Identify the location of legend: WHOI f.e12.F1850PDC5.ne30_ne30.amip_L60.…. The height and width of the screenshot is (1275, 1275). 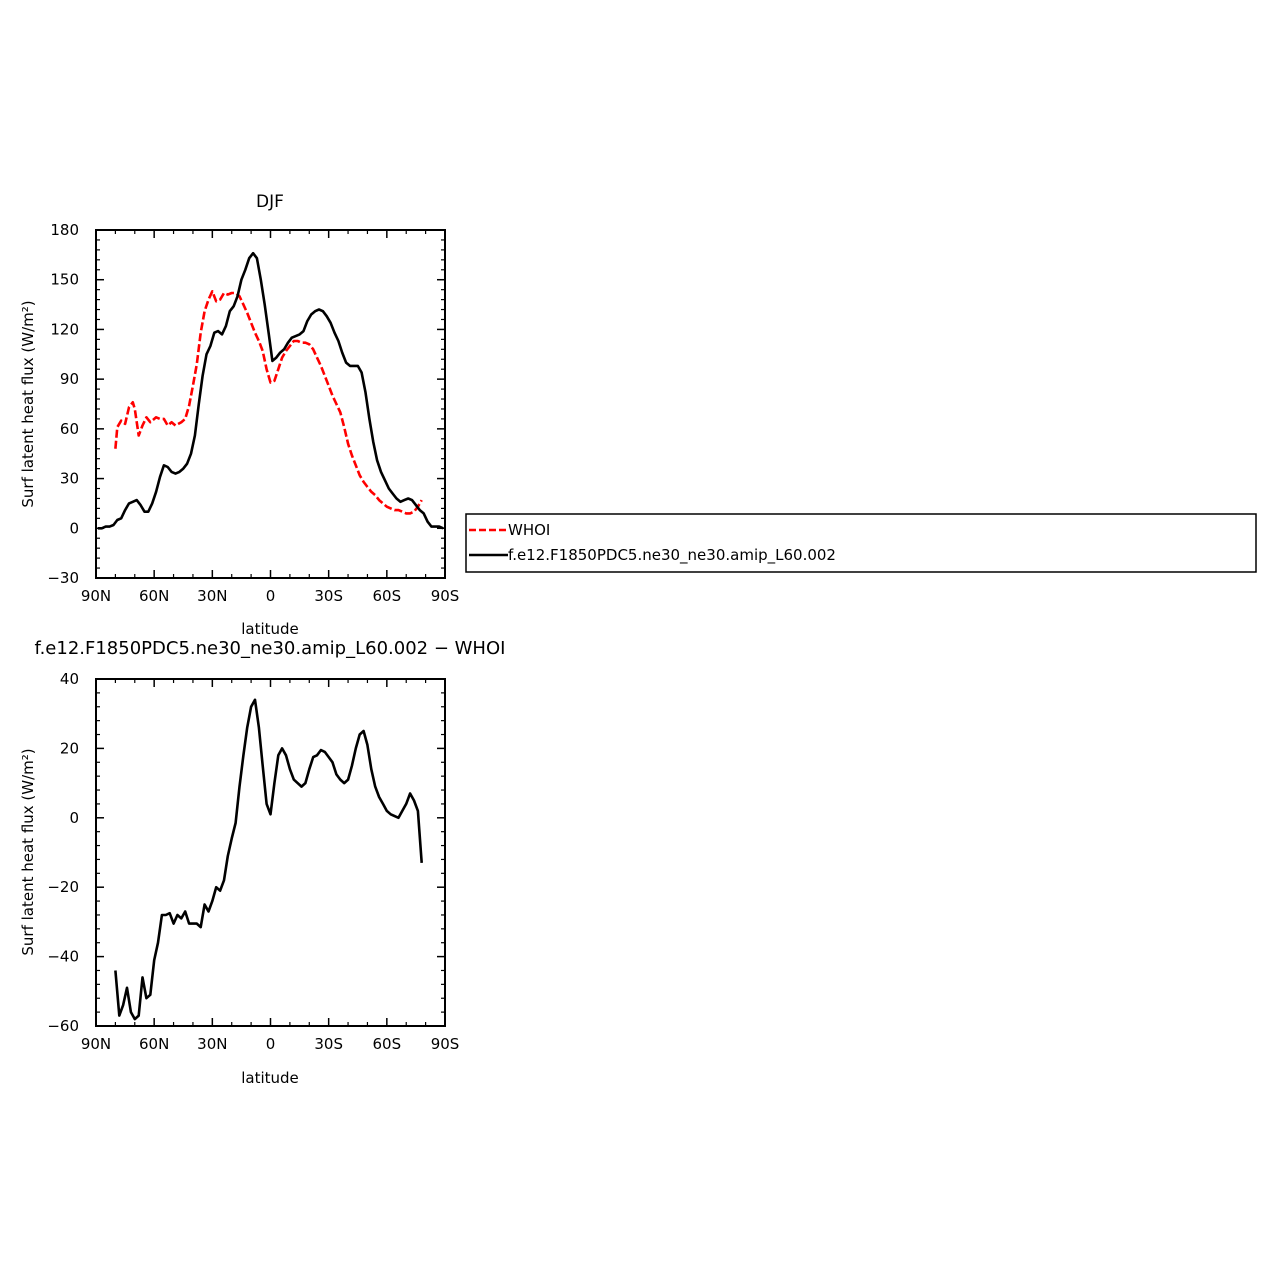
(861, 543).